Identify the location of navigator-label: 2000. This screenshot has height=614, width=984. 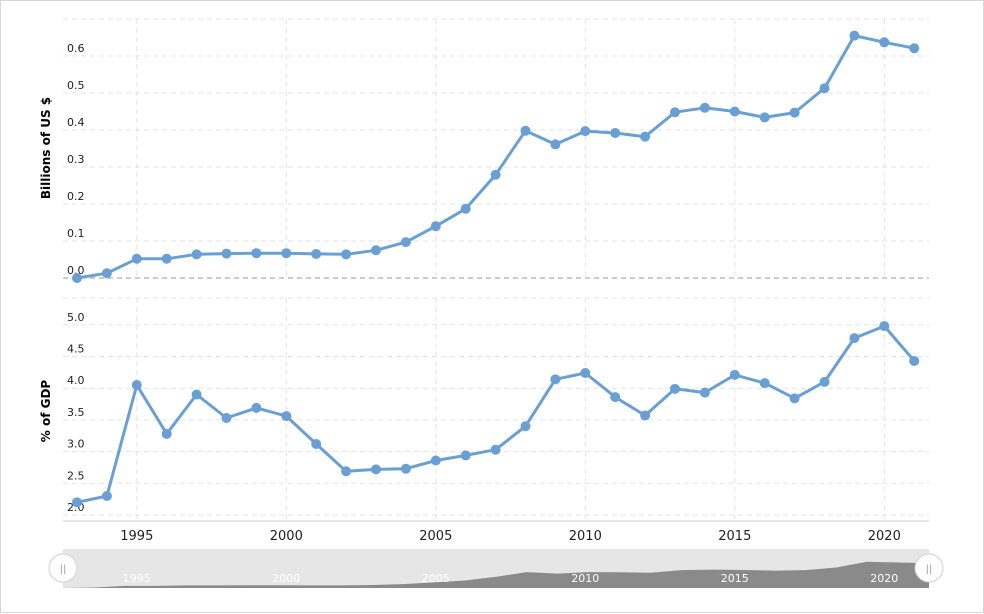
(286, 578).